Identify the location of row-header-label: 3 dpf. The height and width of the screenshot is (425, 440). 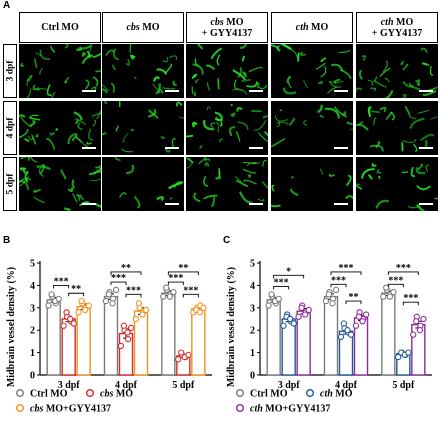
(10, 71).